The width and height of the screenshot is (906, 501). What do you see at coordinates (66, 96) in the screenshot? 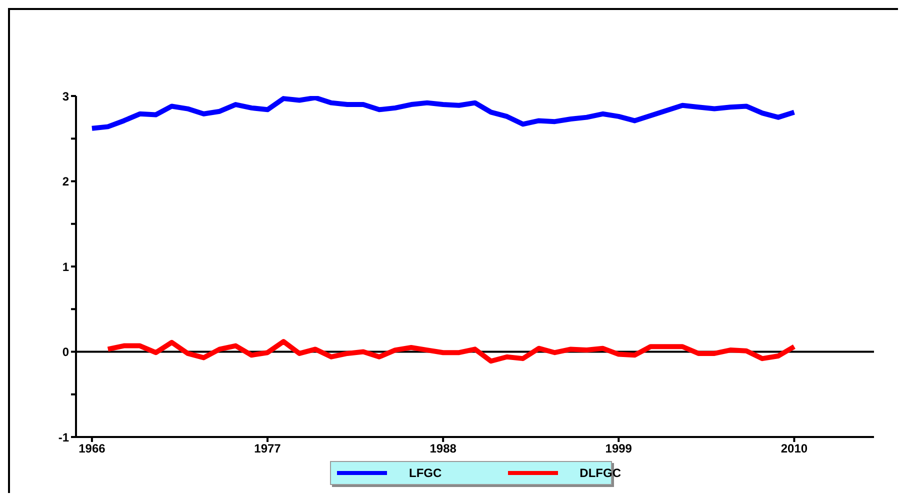
I see `y-tick-label: 3` at bounding box center [66, 96].